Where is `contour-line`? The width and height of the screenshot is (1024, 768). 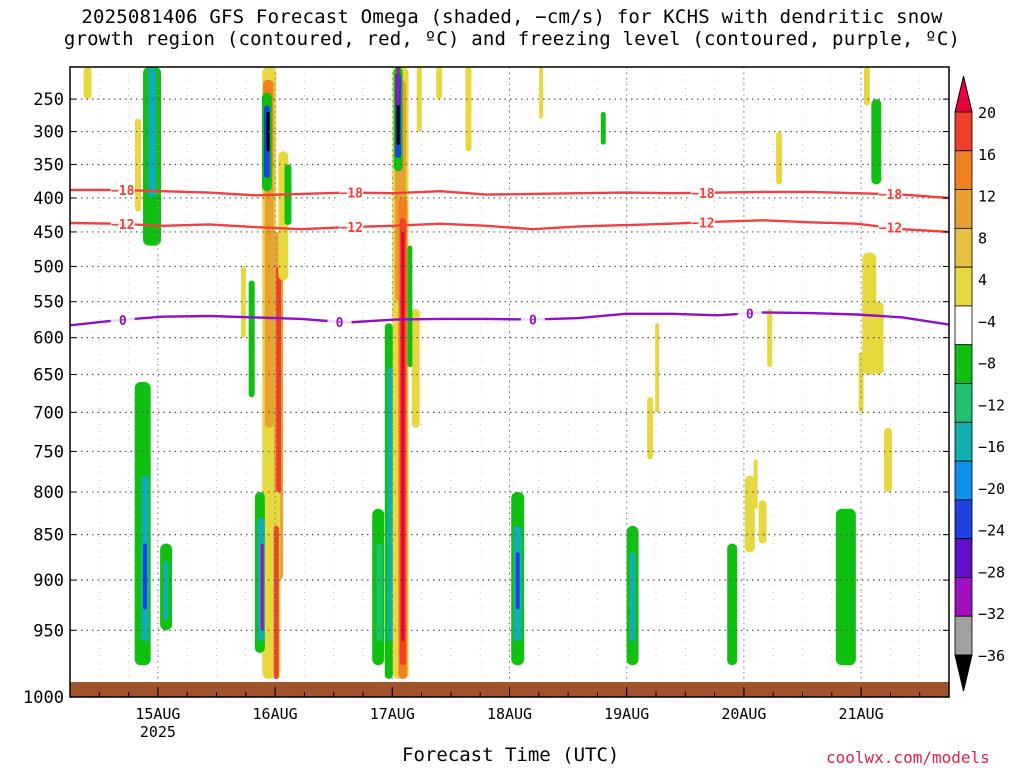
contour-line is located at coordinates (509, 319).